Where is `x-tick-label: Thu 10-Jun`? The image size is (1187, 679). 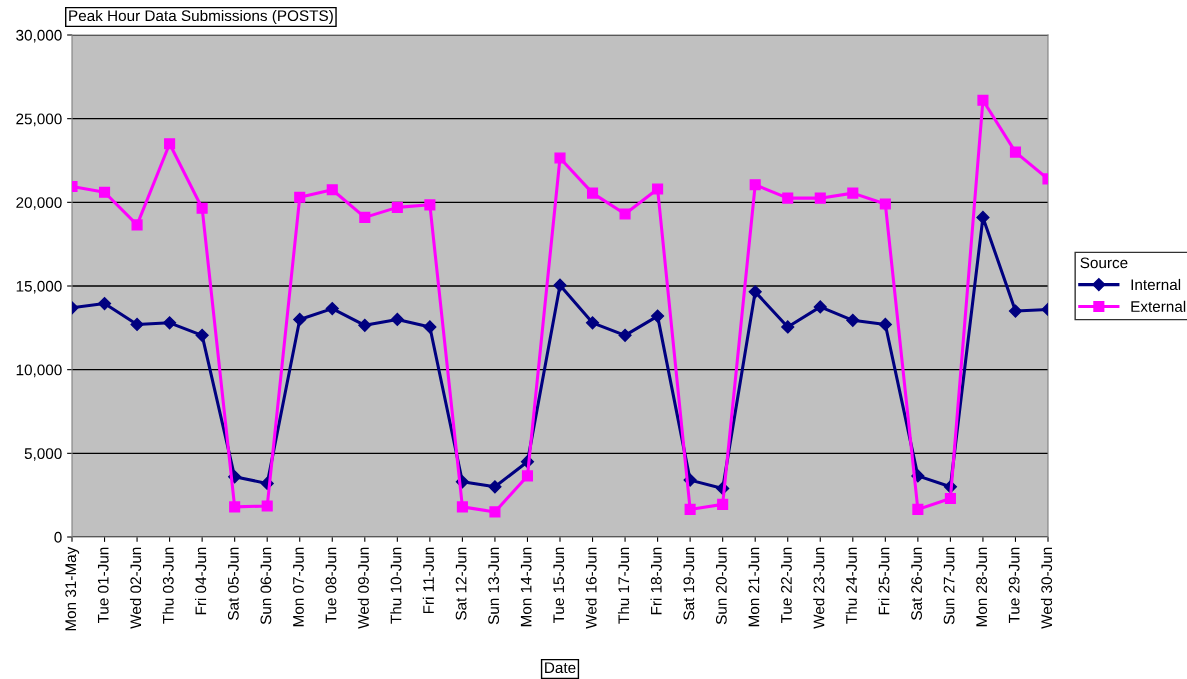 x-tick-label: Thu 10-Jun is located at coordinates (396, 585).